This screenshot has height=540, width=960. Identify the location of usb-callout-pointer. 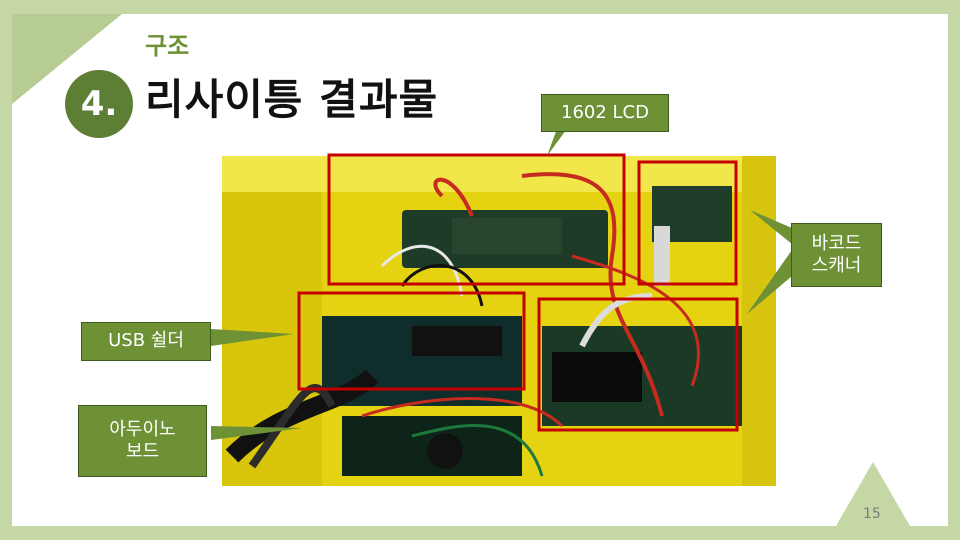
(252, 337).